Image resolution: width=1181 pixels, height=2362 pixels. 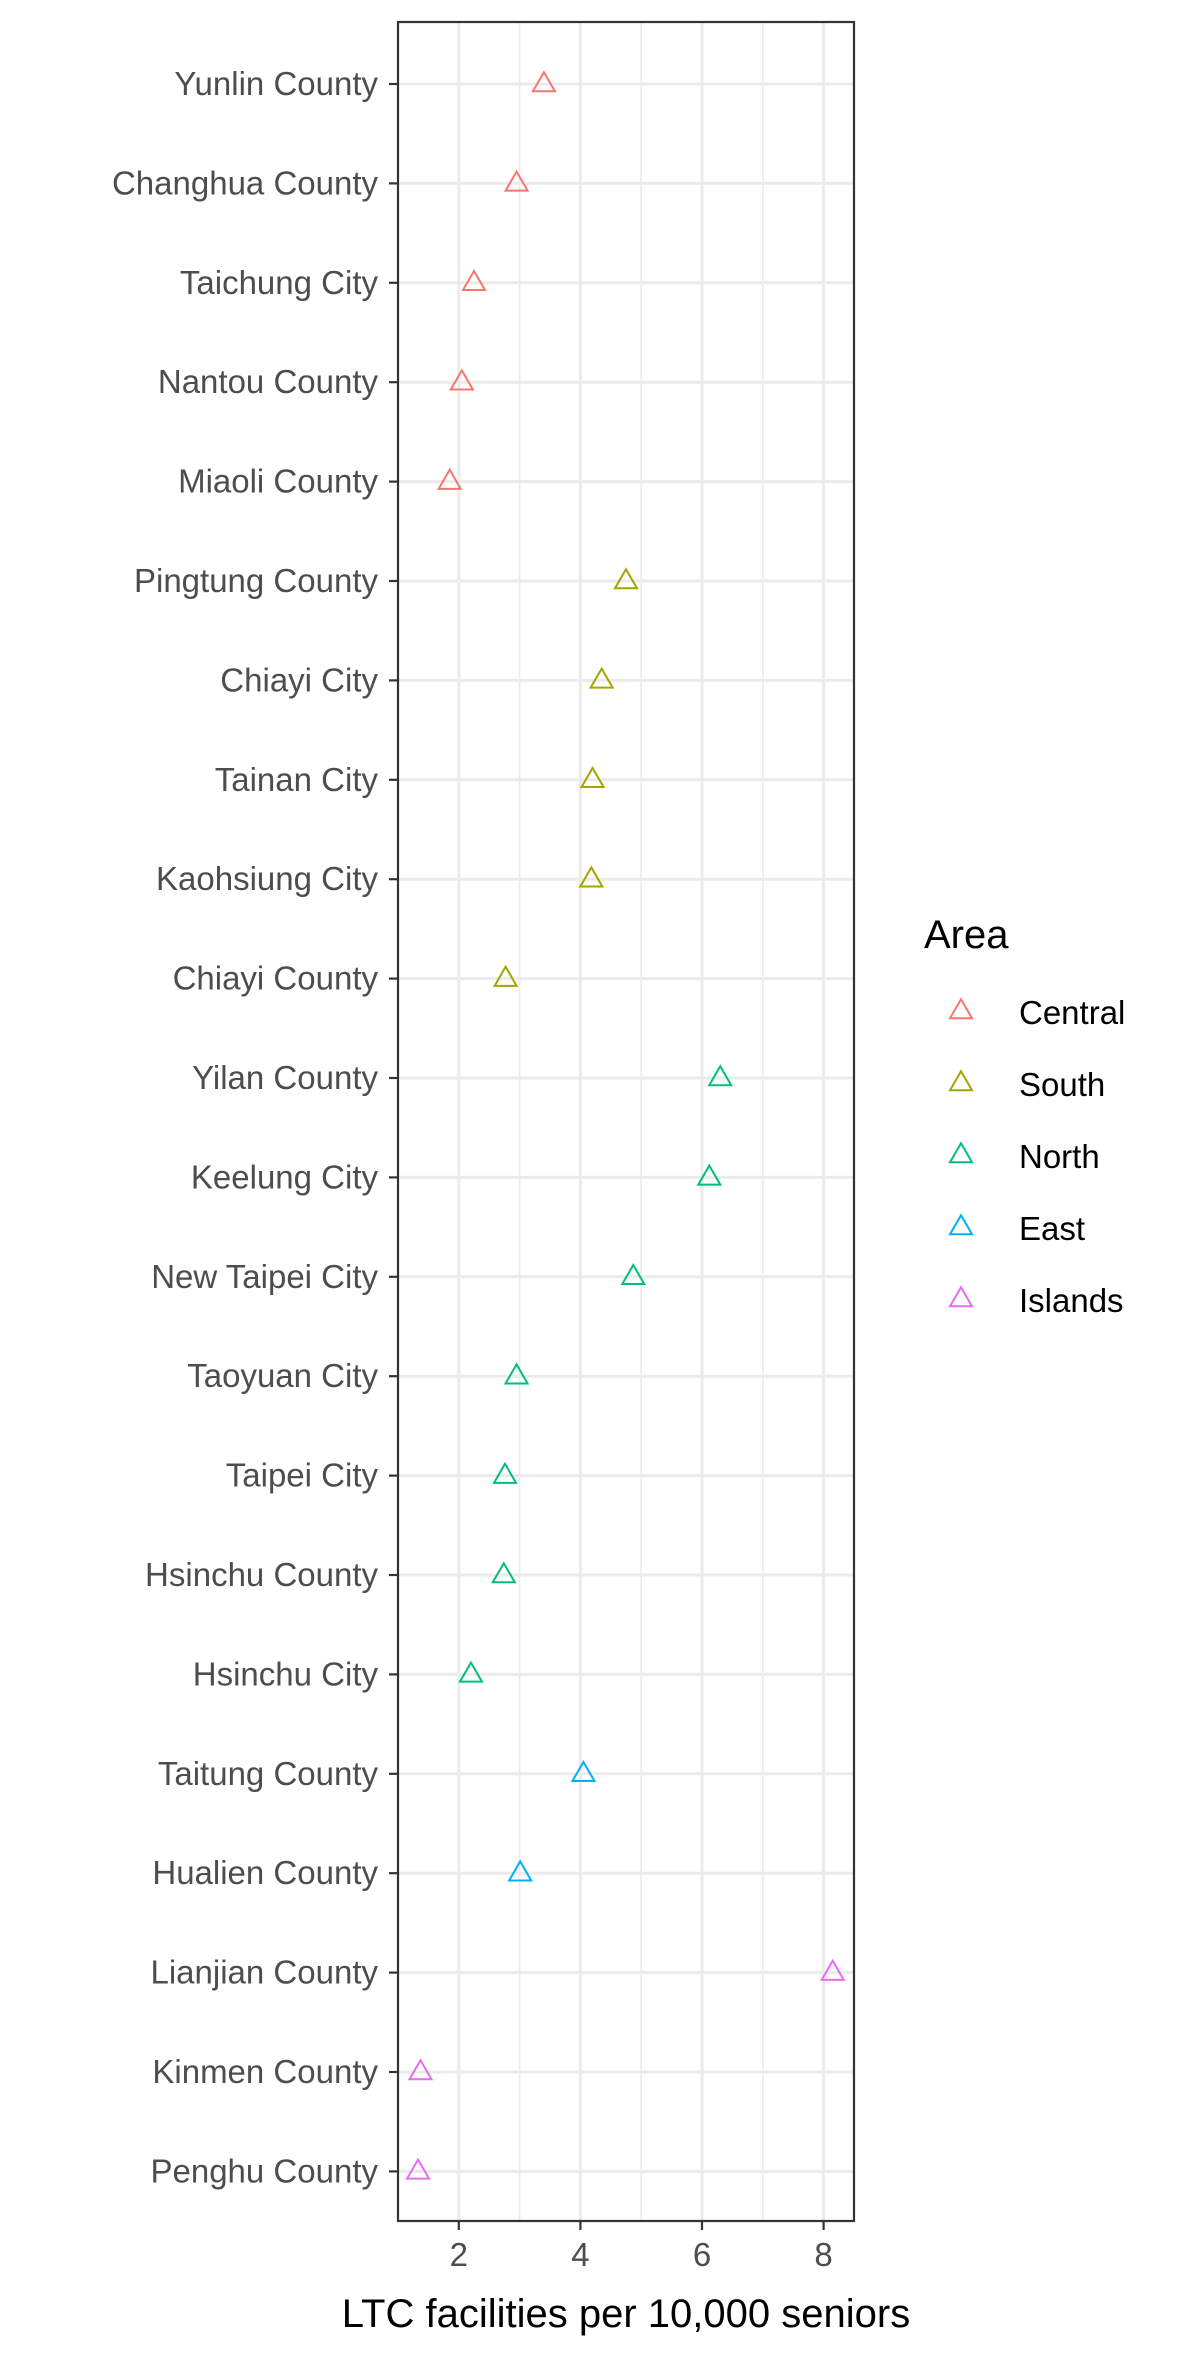 I want to click on legend-label-central: Central, so click(x=1072, y=1012).